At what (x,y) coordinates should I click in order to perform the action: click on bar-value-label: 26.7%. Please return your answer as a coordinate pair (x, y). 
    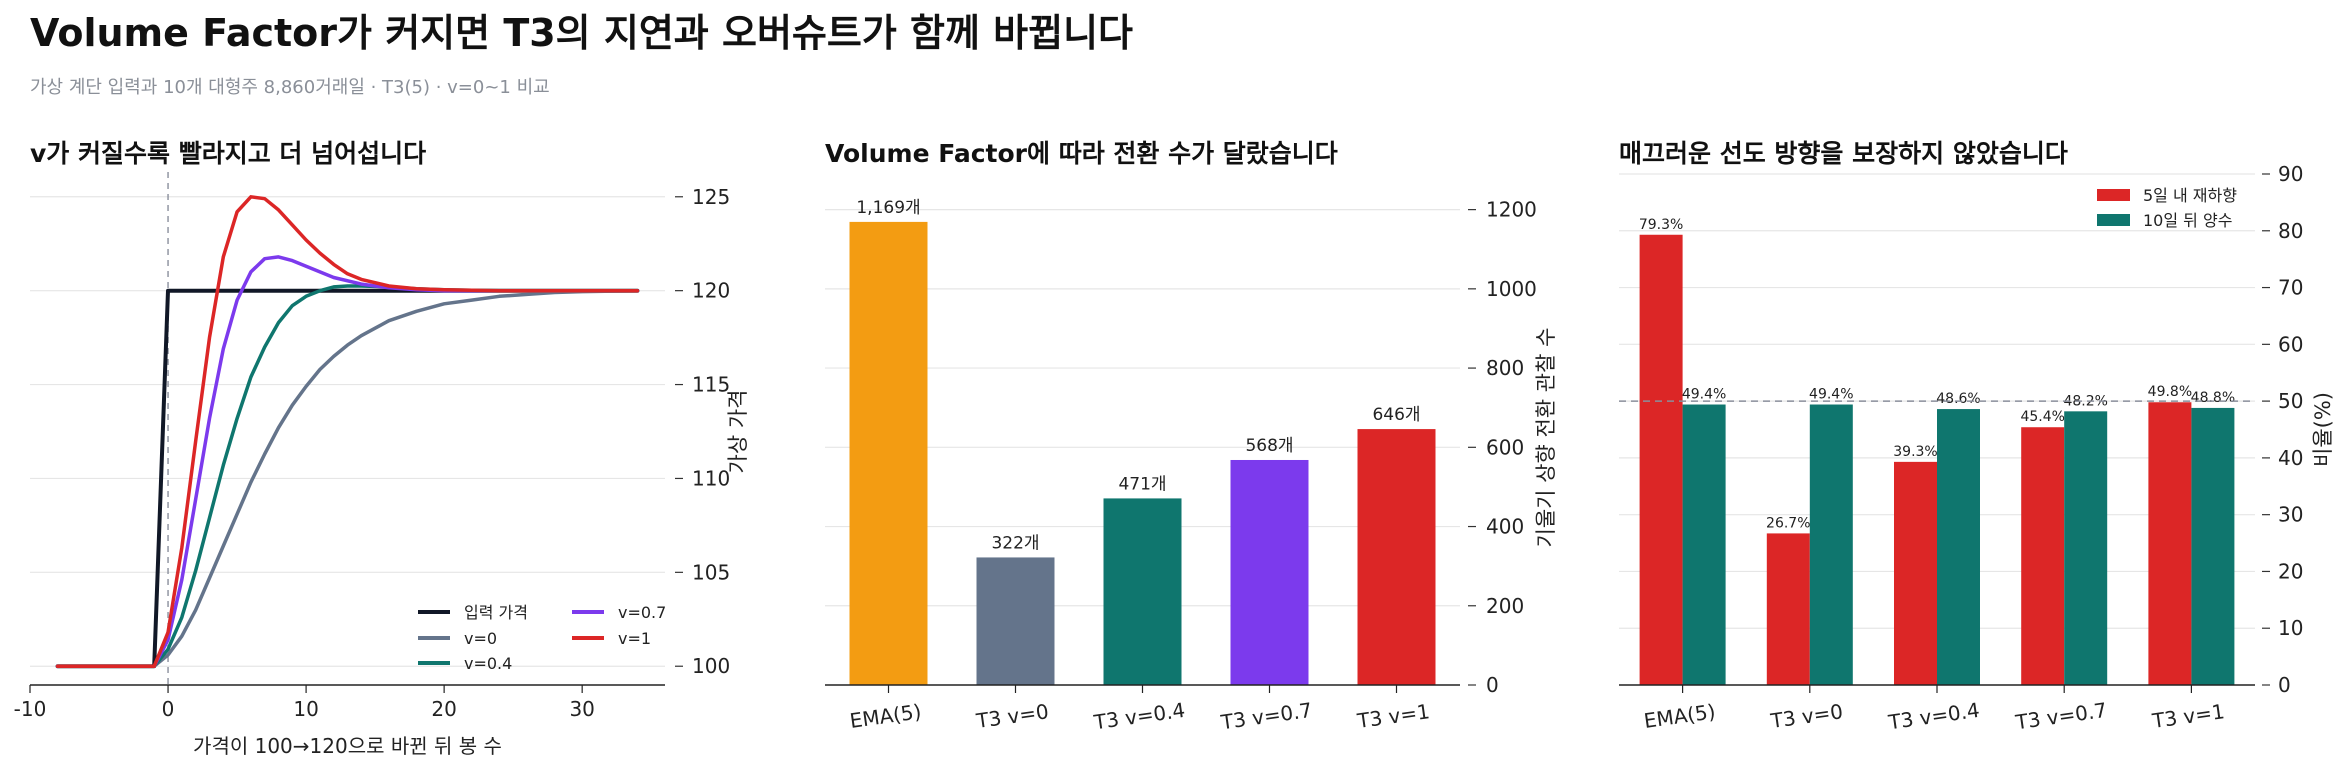
    Looking at the image, I should click on (1788, 523).